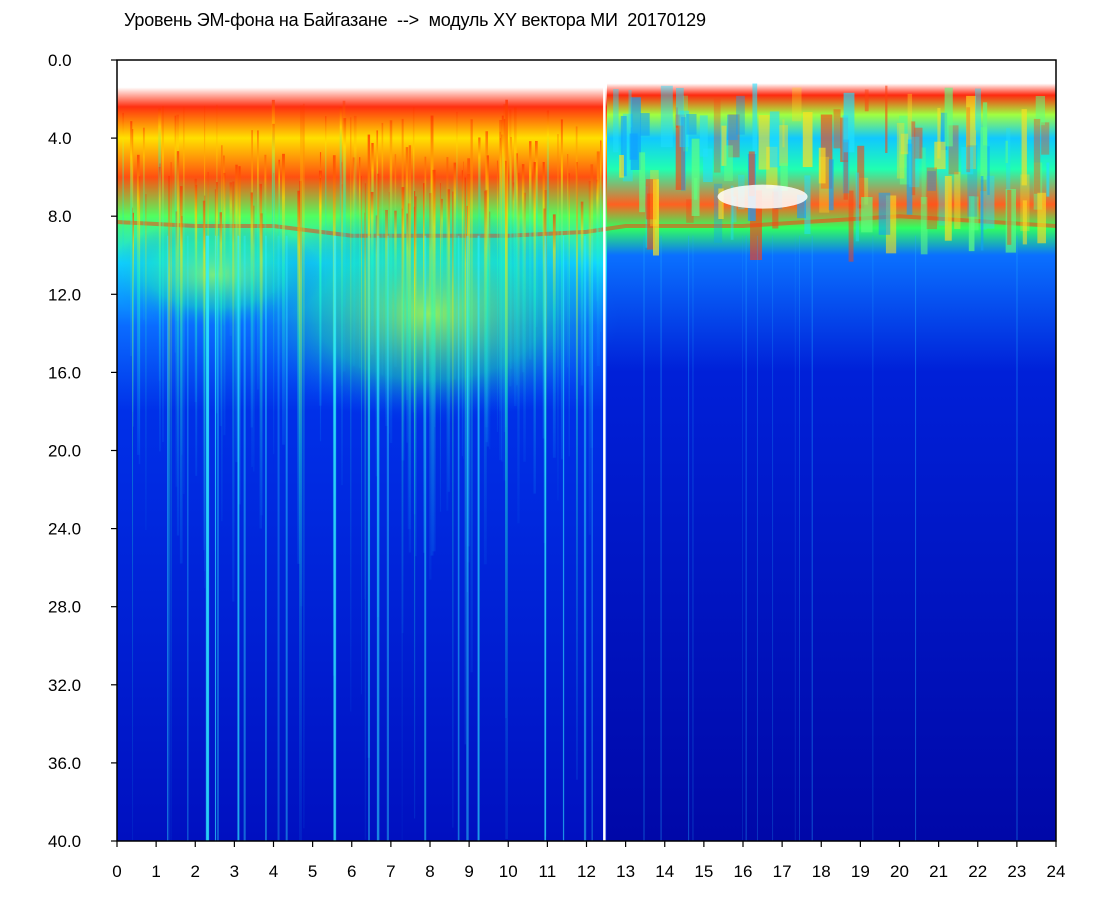  Describe the element at coordinates (234, 871) in the screenshot. I see `x-tick-label-3: 3` at that location.